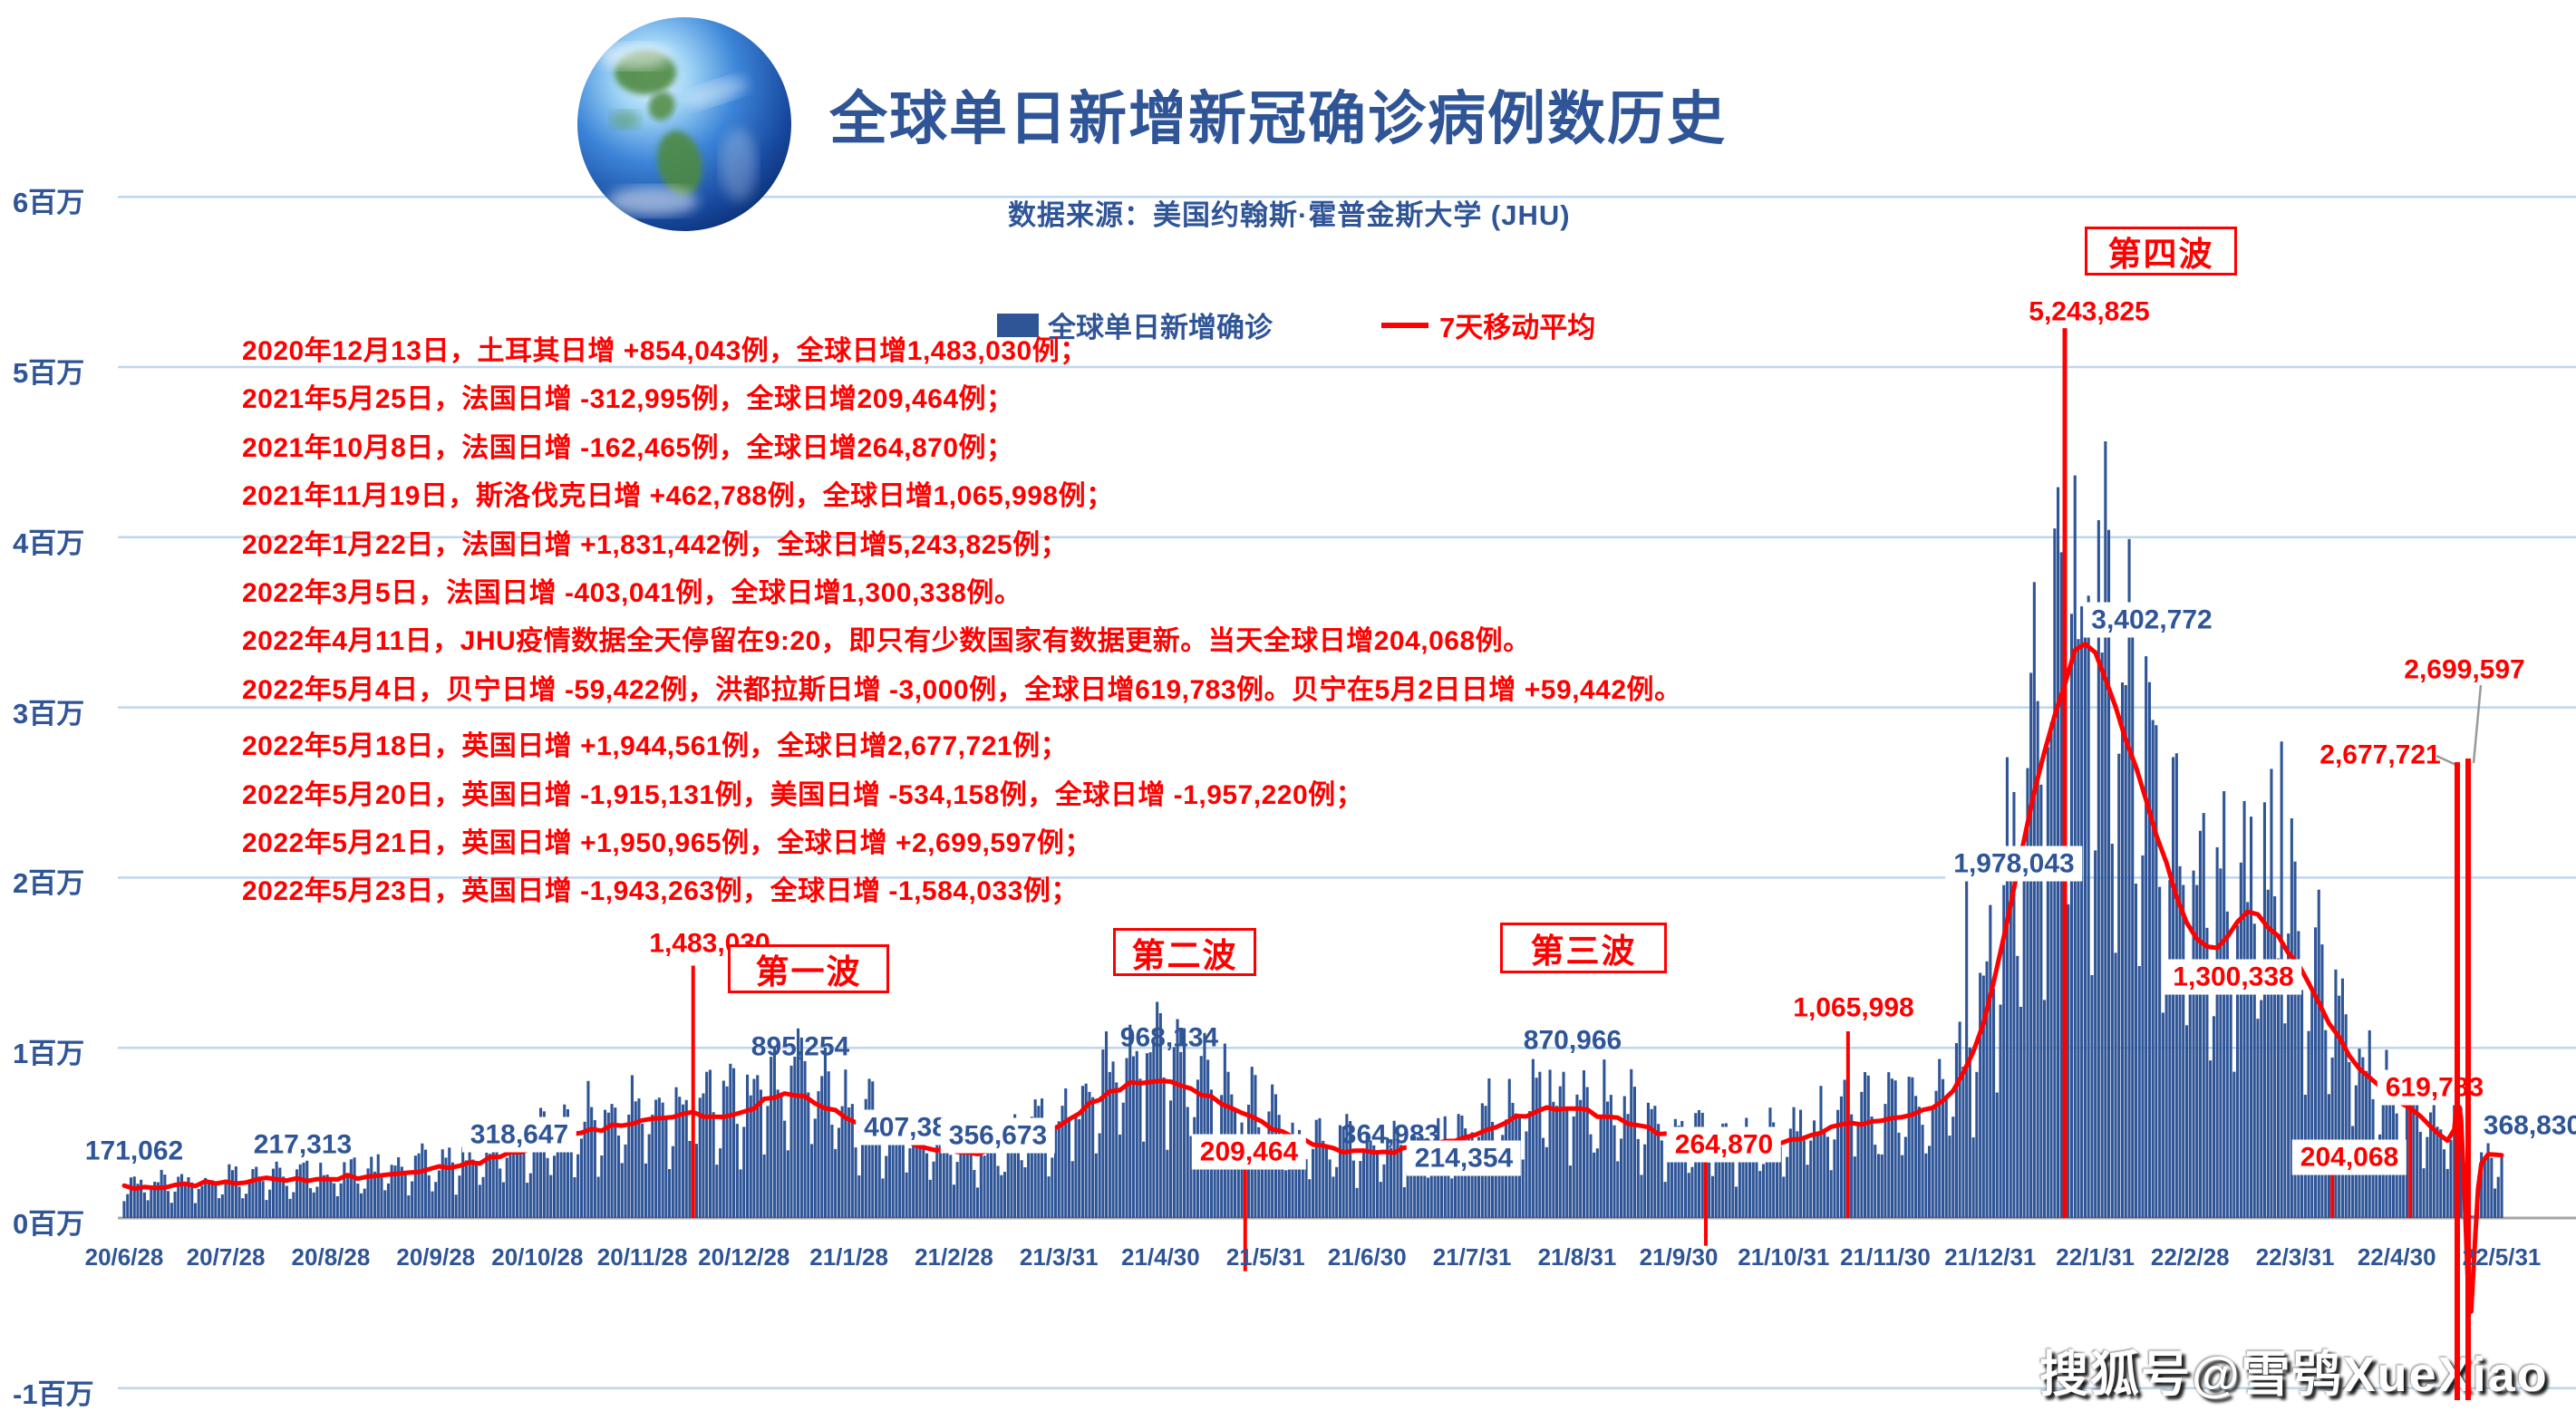  I want to click on x-tick-label: 21/6/30, so click(1367, 1257).